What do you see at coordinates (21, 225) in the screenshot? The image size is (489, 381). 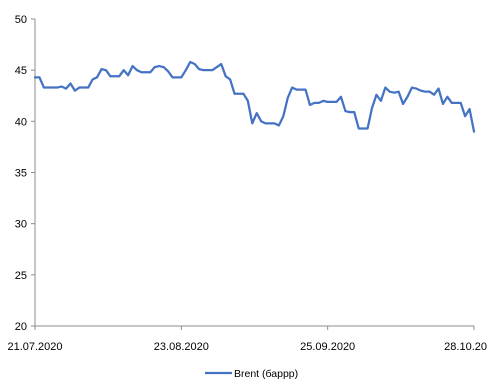 I see `y-tick-label: 30` at bounding box center [21, 225].